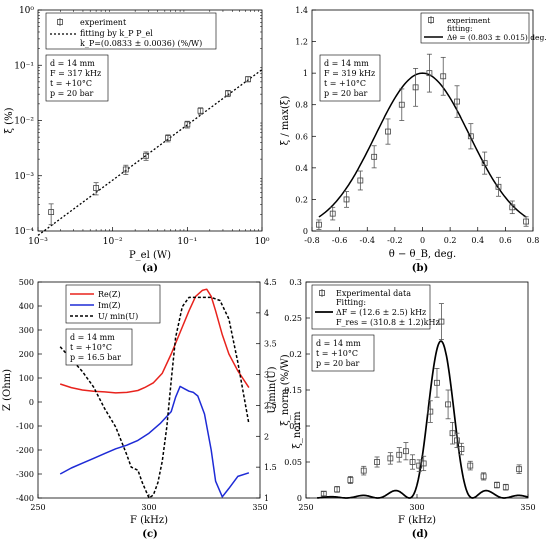  I want to click on x-tick-label: 0.2, so click(450, 240).